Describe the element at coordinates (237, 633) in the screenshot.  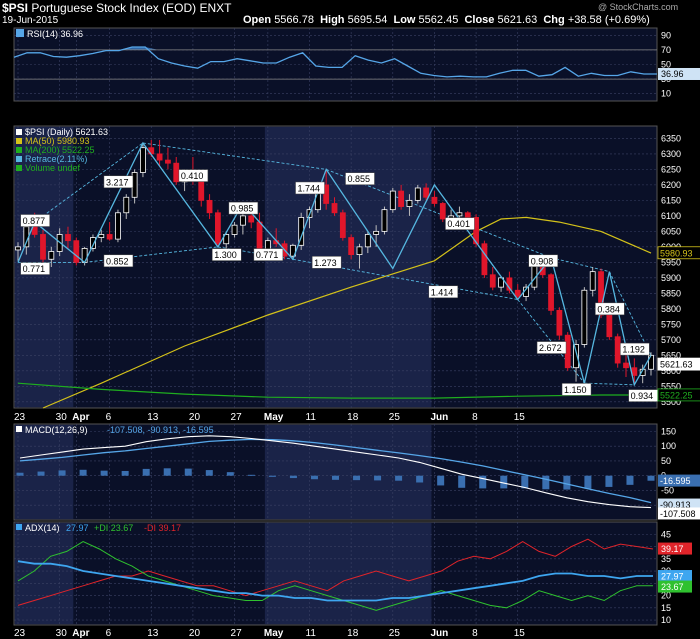
I see `bottom-x-label: 27` at that location.